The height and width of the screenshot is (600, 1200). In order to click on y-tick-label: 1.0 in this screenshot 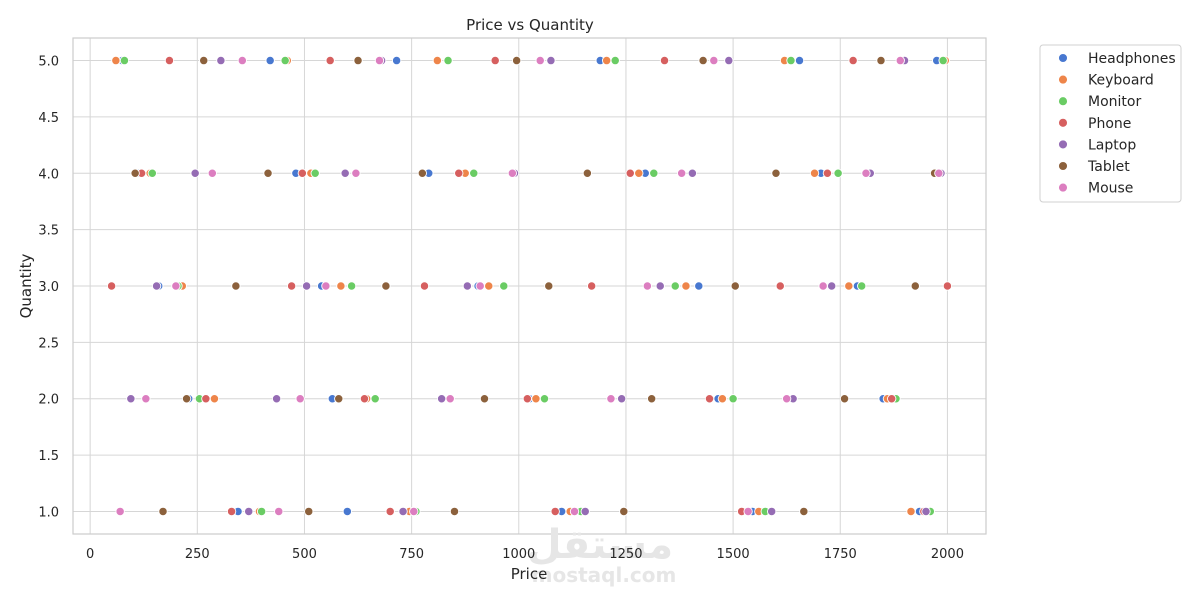, I will do `click(48, 512)`.